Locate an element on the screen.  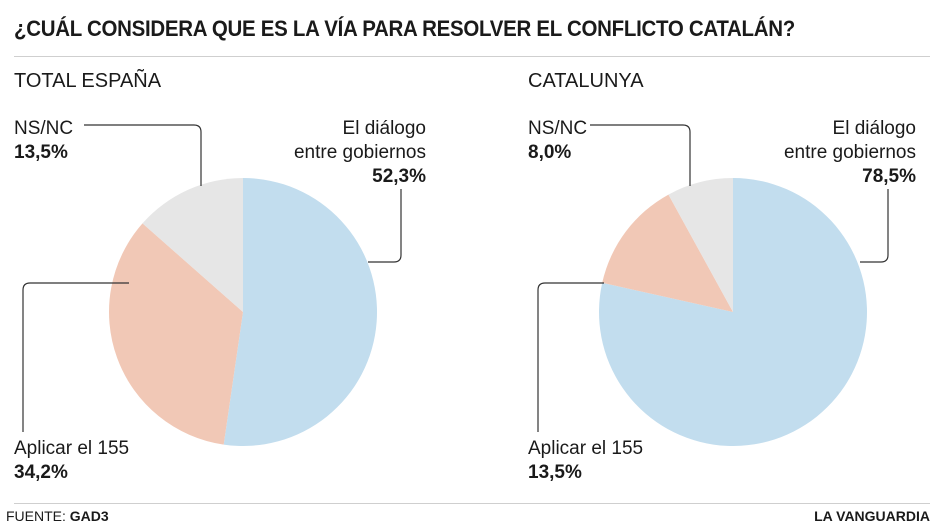
label-aplicar-catalunya-text: Aplicar el 155 is located at coordinates (586, 448).